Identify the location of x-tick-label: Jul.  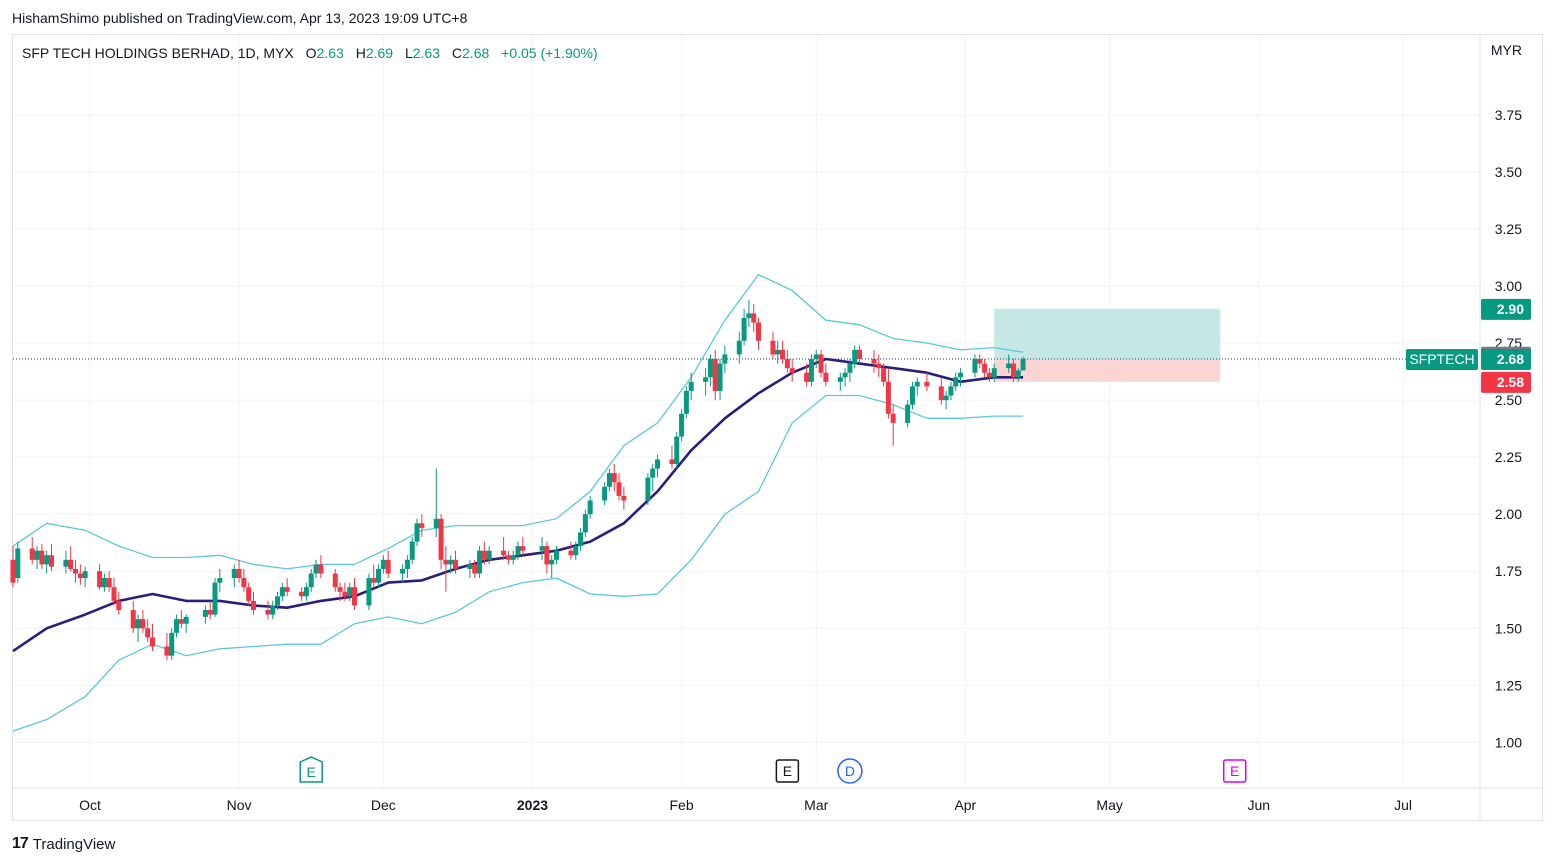
(1403, 805).